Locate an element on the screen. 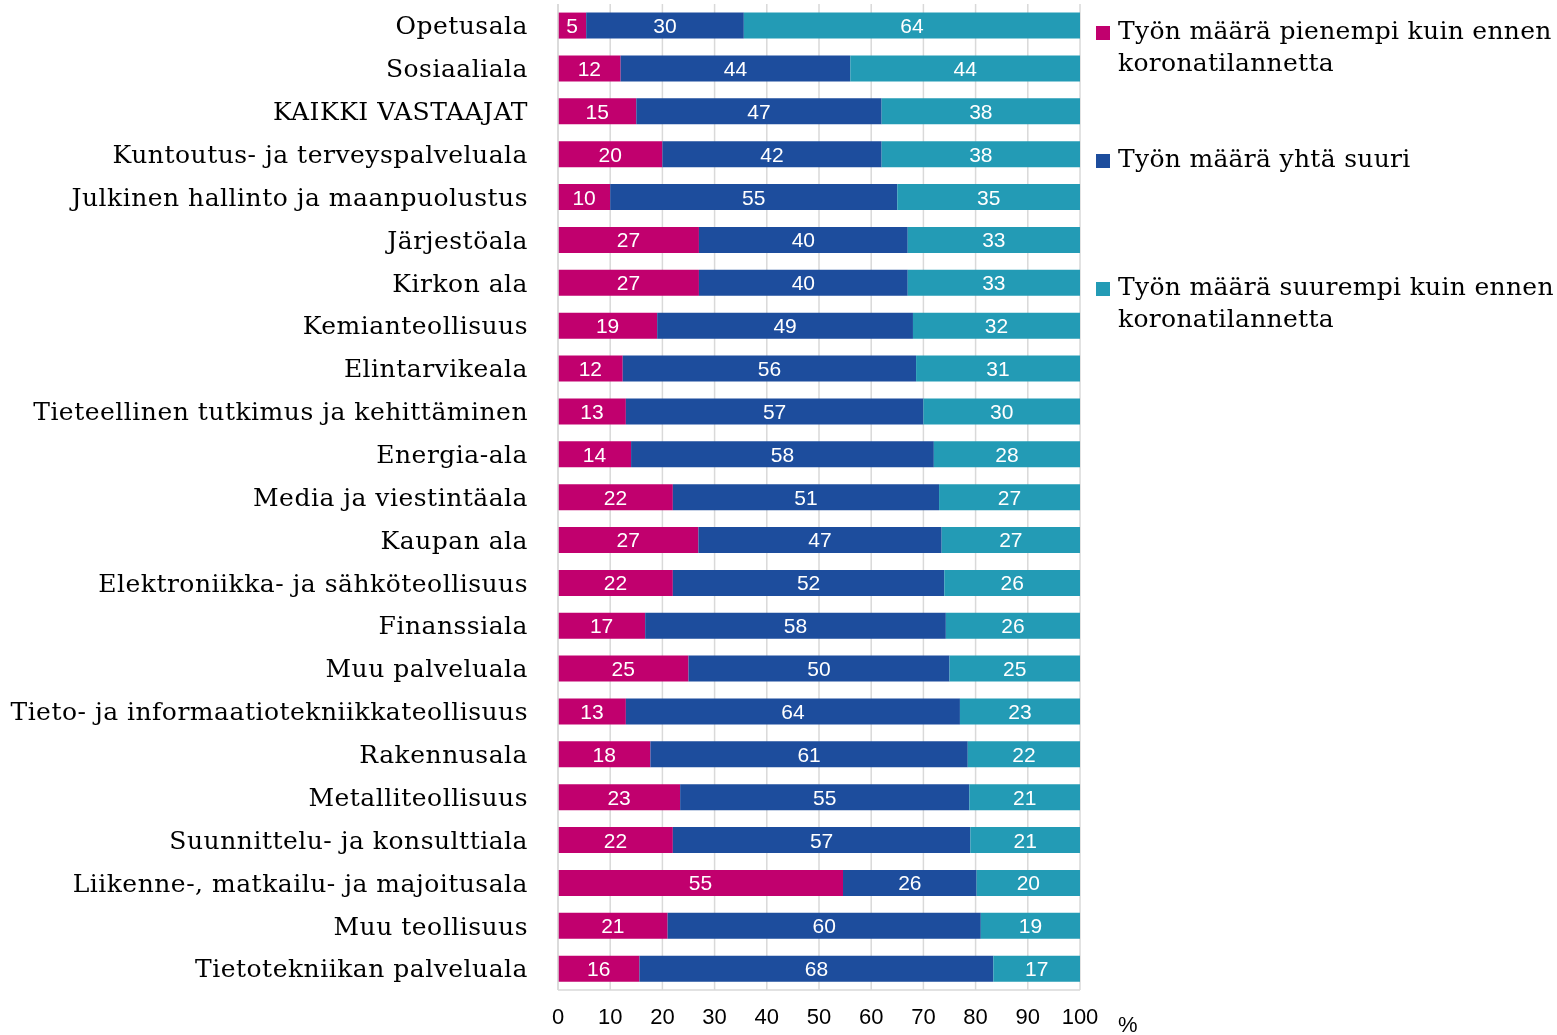 This screenshot has height=1035, width=1557. data-label: 50 is located at coordinates (819, 669).